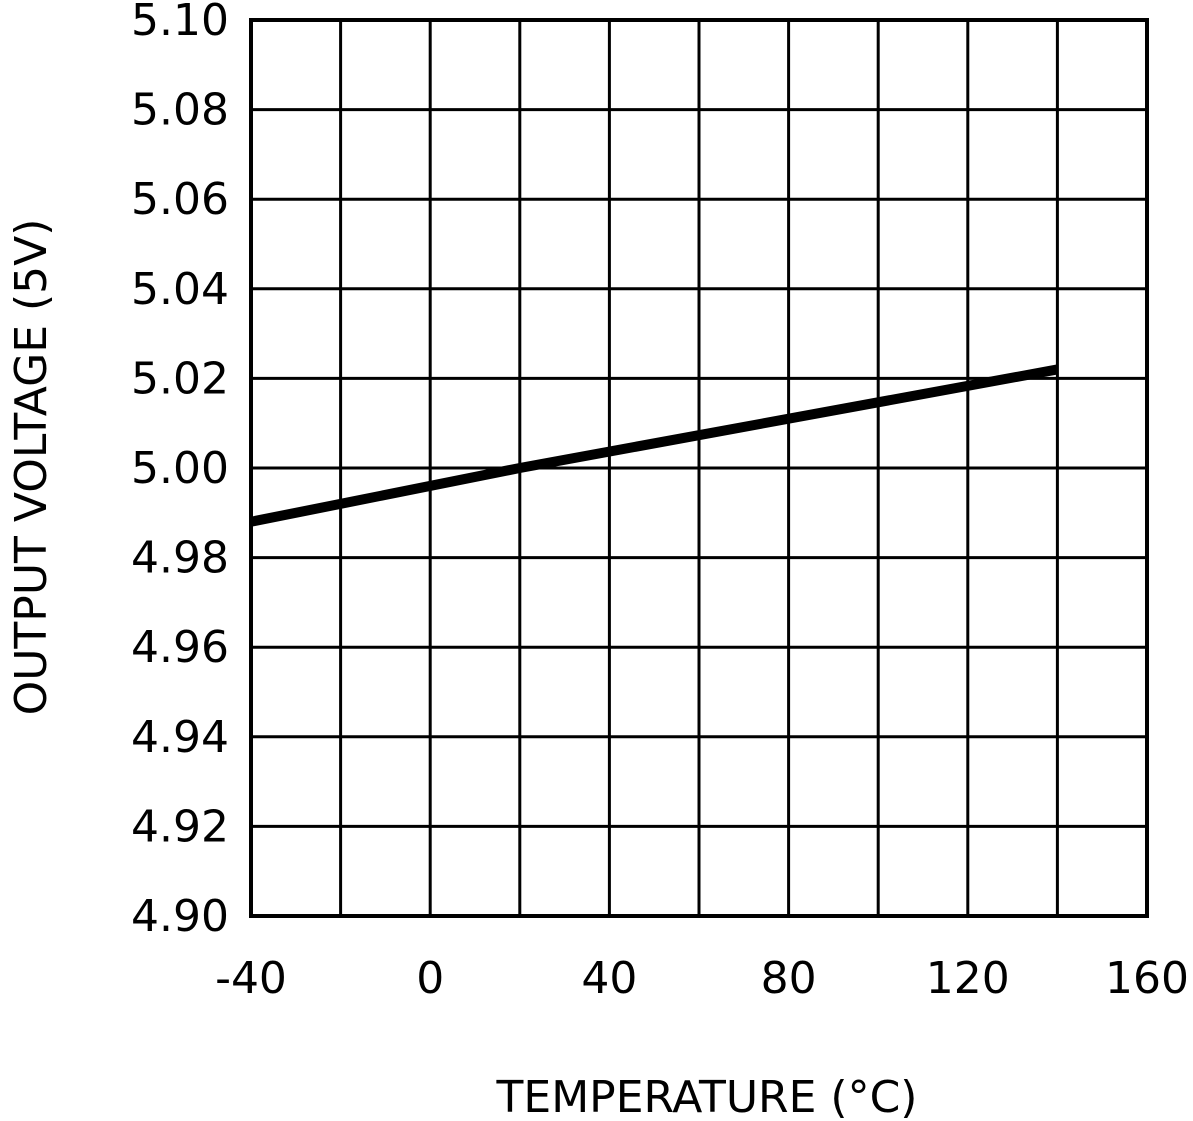 Image resolution: width=1193 pixels, height=1121 pixels. What do you see at coordinates (251, 978) in the screenshot?
I see `x-tick-label-0: -40` at bounding box center [251, 978].